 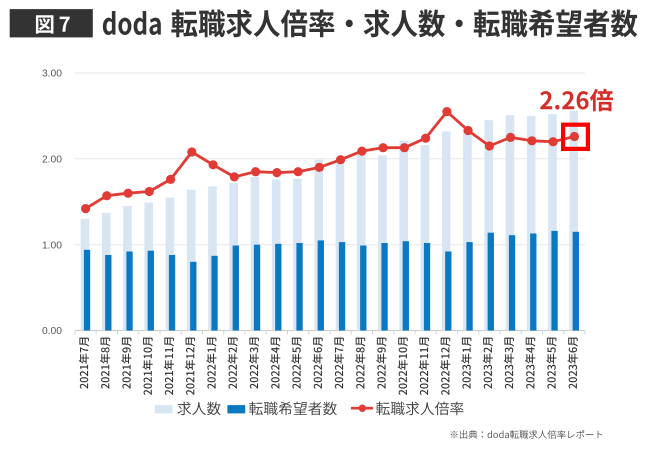 What do you see at coordinates (52, 160) in the screenshot?
I see `svg-text: 2.00` at bounding box center [52, 160].